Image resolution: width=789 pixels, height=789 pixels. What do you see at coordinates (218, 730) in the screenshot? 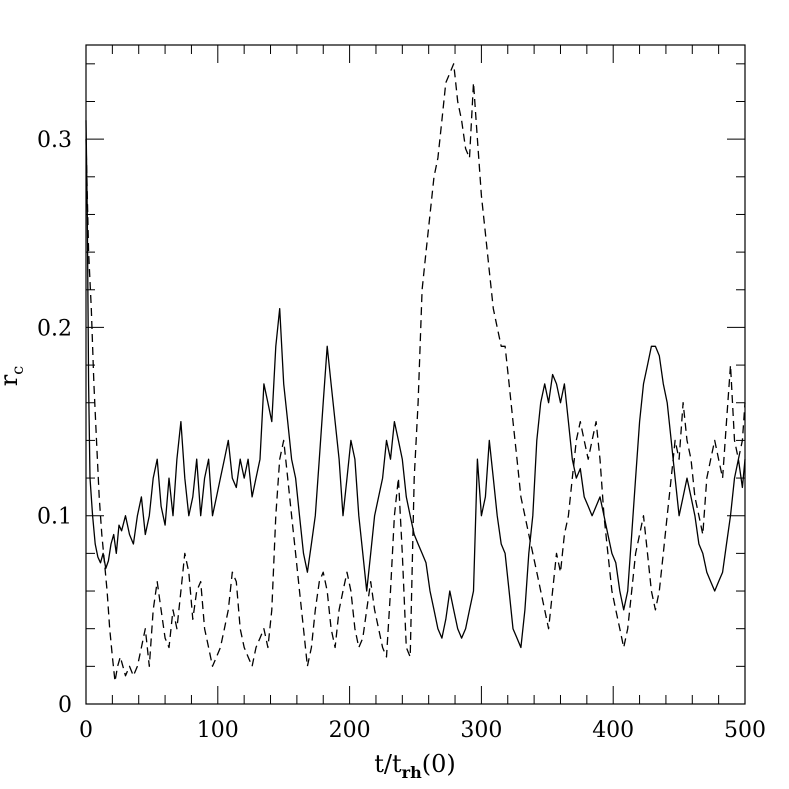
I see `x-tick-label: 100` at bounding box center [218, 730].